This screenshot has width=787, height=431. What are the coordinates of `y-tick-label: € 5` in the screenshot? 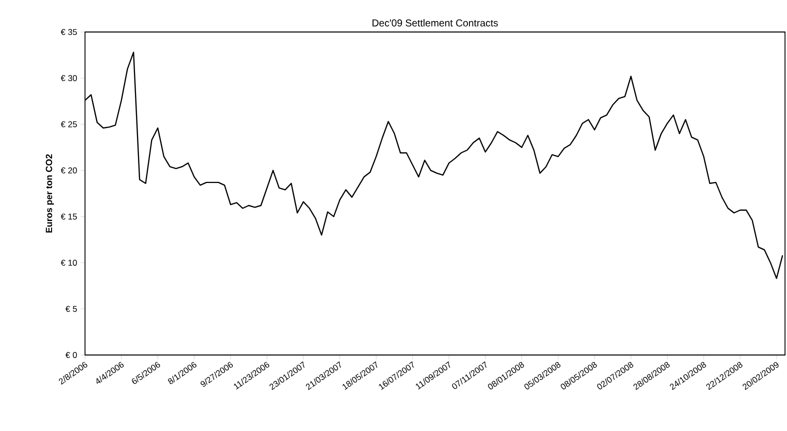 It's located at (71, 309).